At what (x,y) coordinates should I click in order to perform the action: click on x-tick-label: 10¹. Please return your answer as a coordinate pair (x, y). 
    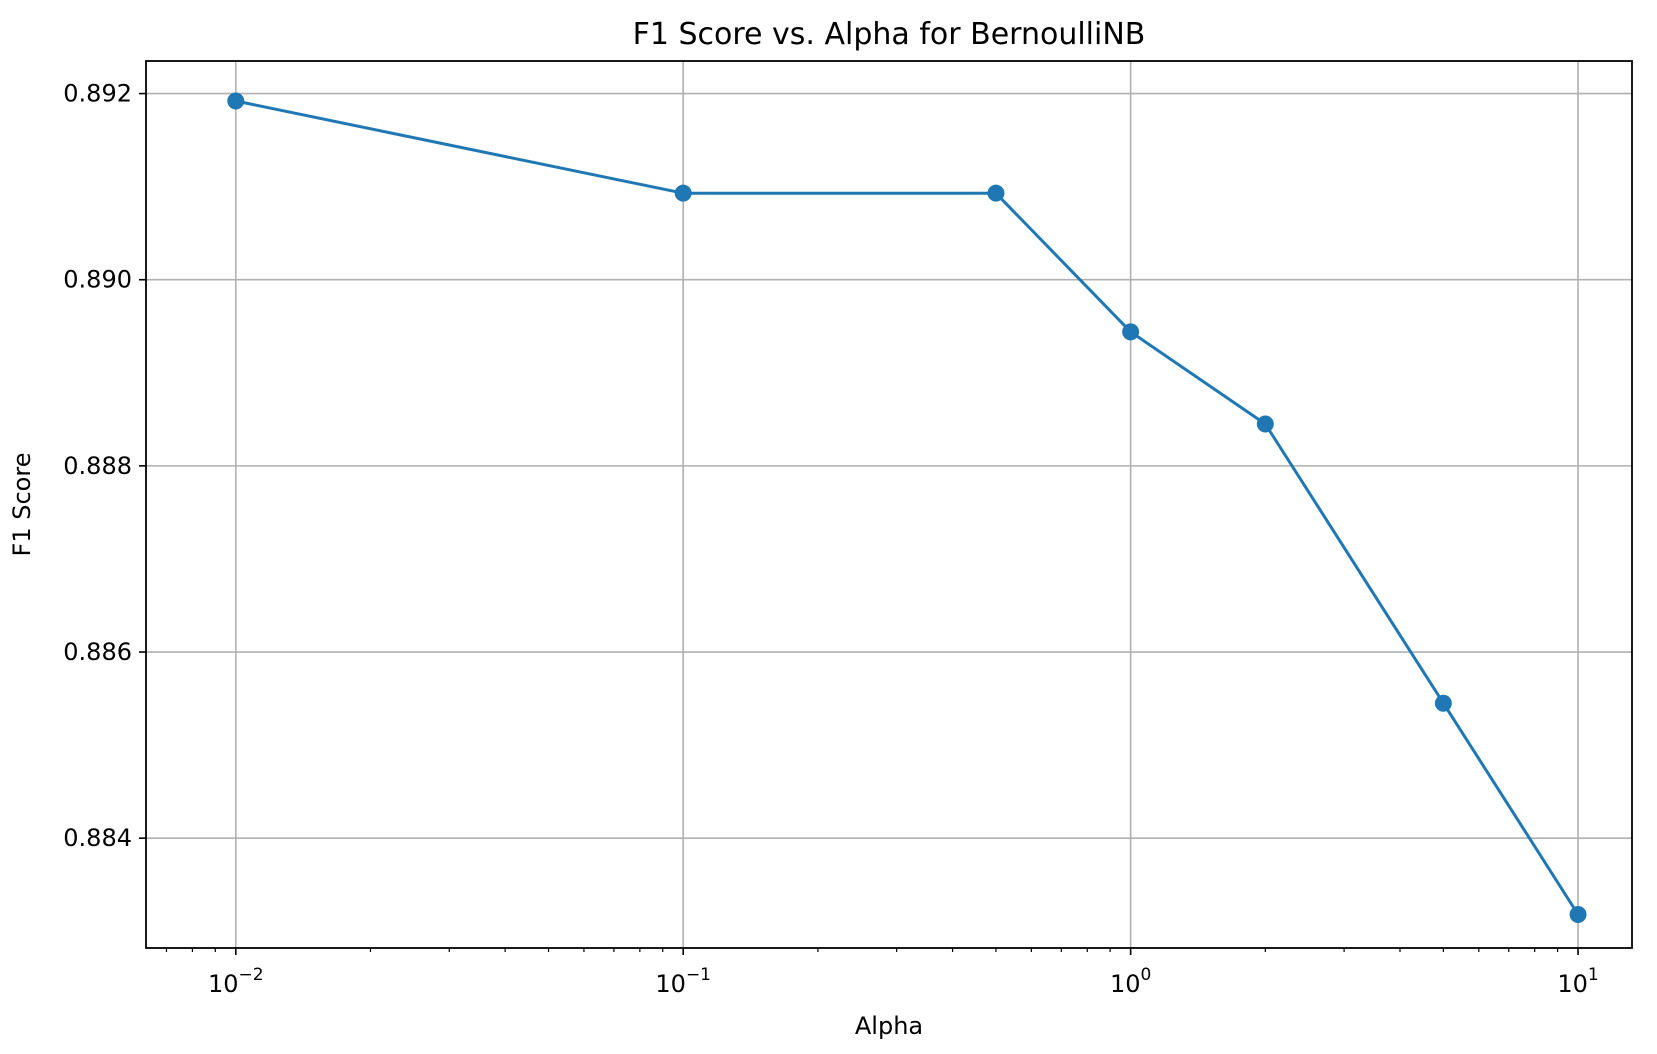
    Looking at the image, I should click on (1577, 981).